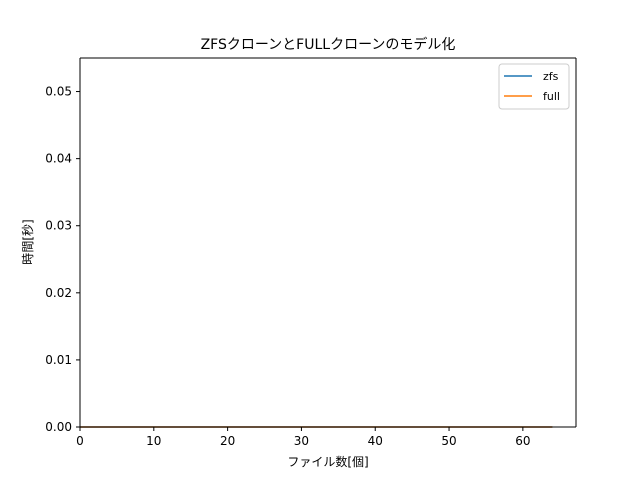 Image resolution: width=640 pixels, height=484 pixels. I want to click on y-tick-label: 0.04, so click(58, 159).